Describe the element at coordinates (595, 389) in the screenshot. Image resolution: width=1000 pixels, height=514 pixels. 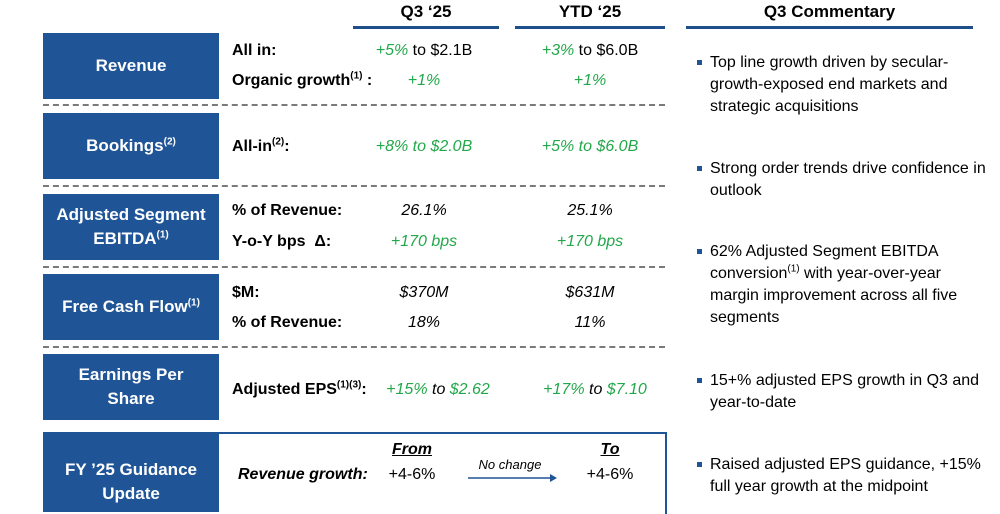
I see `eps-ytd: +17% to $7.10` at that location.